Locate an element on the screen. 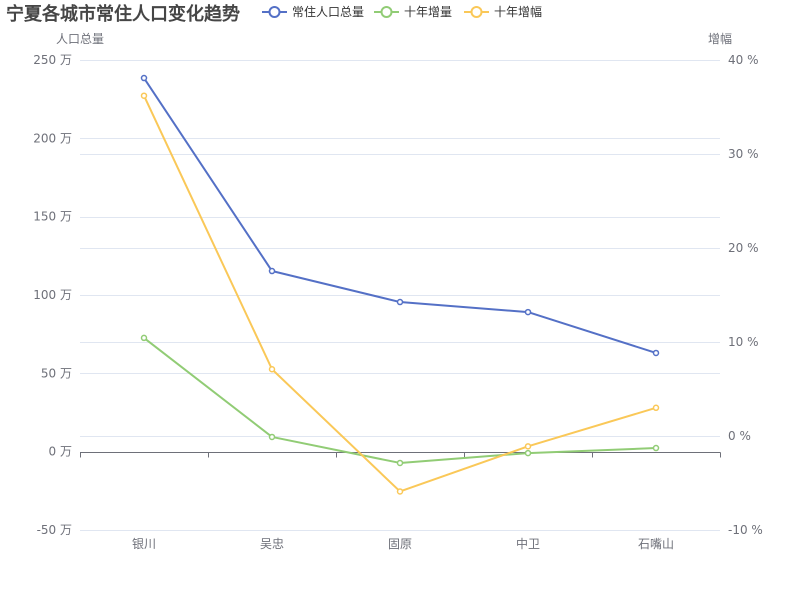 Image resolution: width=800 pixels, height=600 pixels. y-right-tick-label: 40 % is located at coordinates (743, 60).